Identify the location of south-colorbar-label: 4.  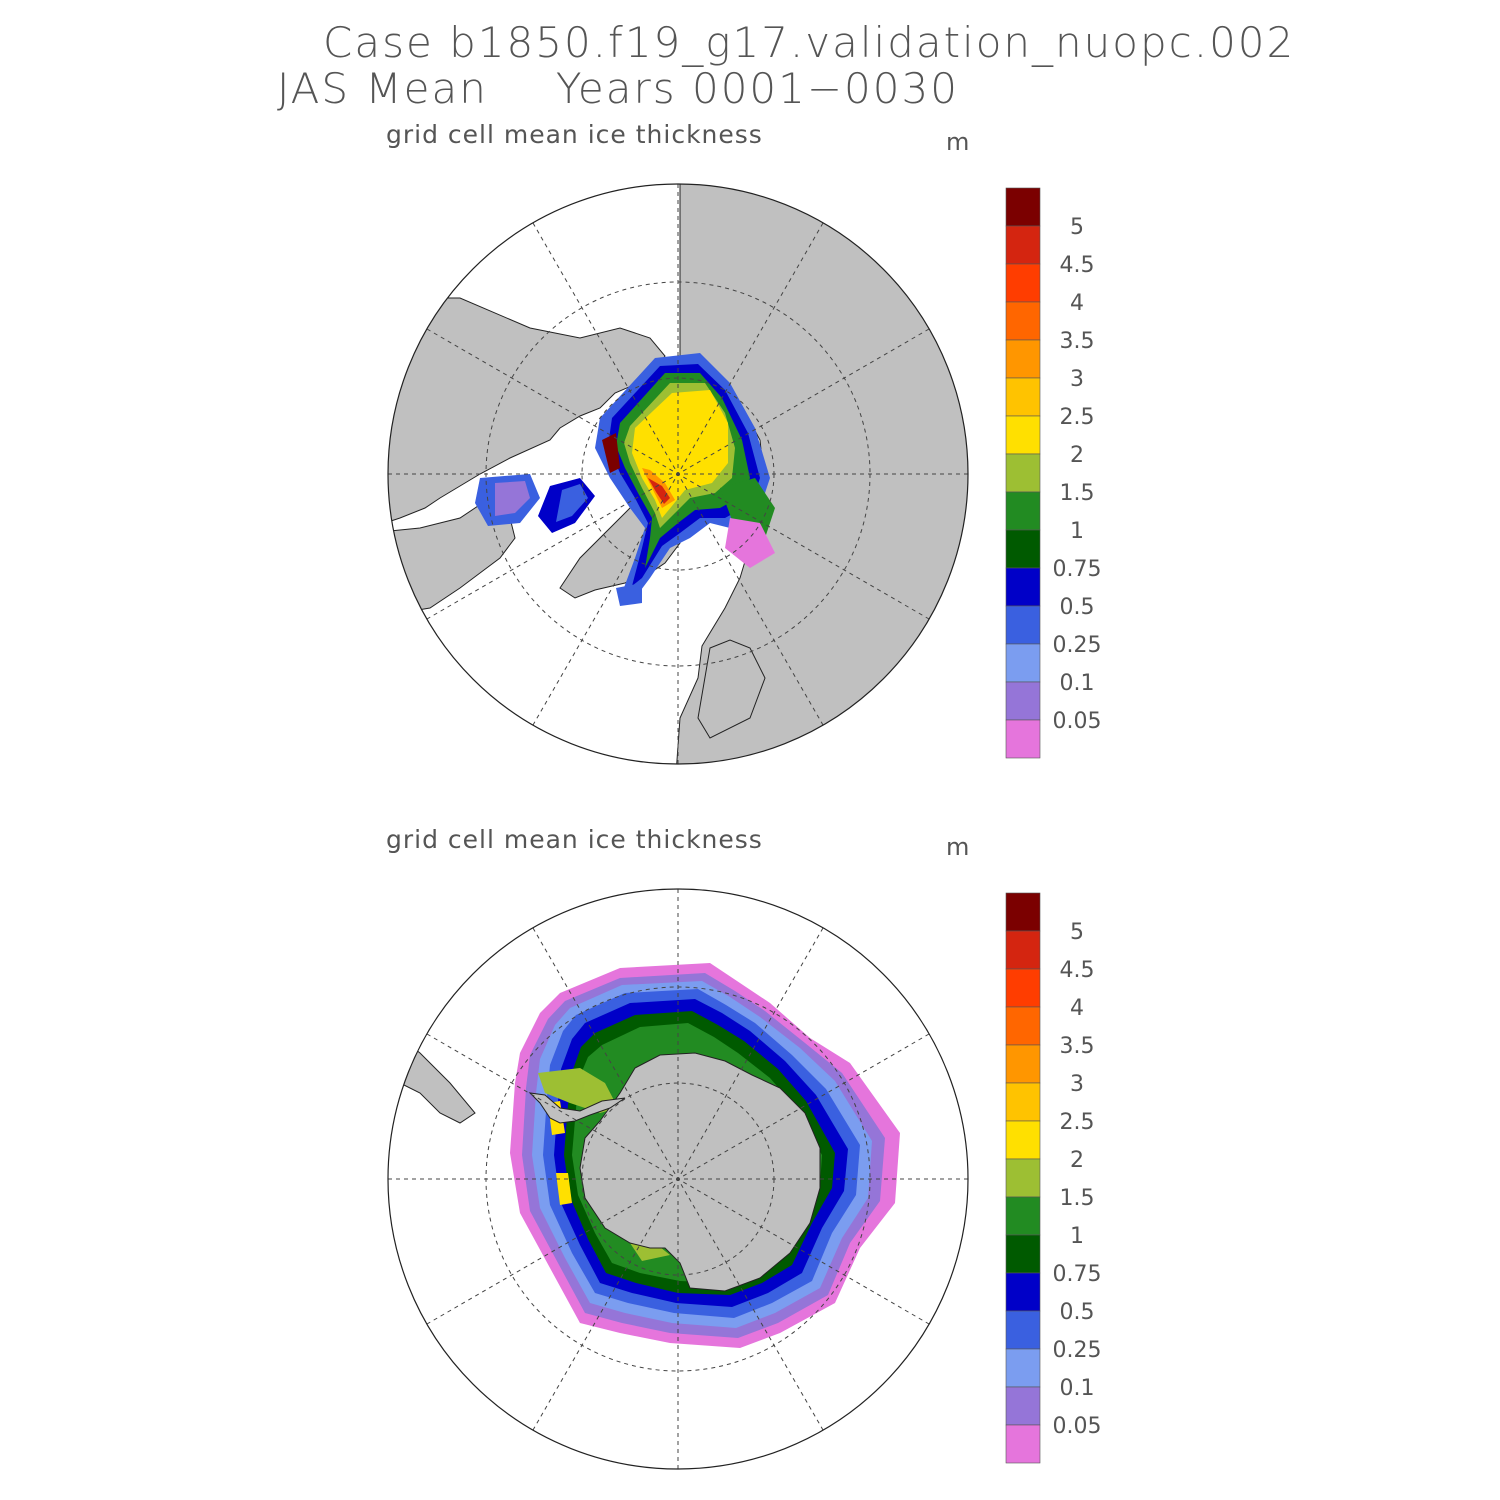
(1077, 1008).